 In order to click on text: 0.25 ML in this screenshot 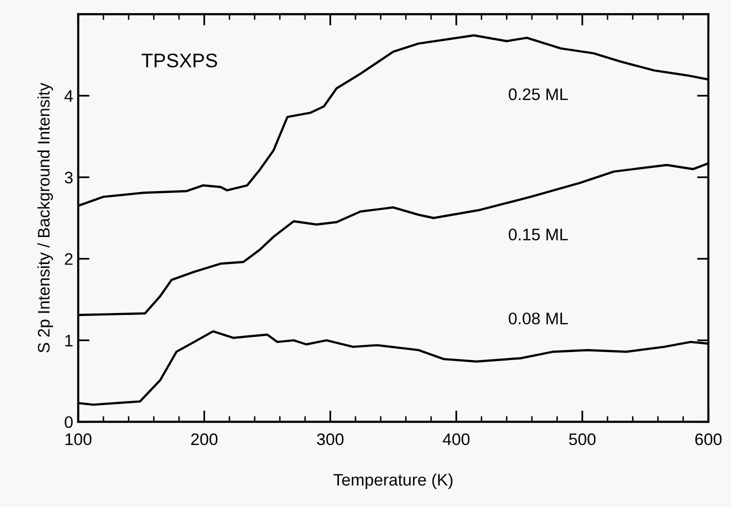, I will do `click(538, 94)`.